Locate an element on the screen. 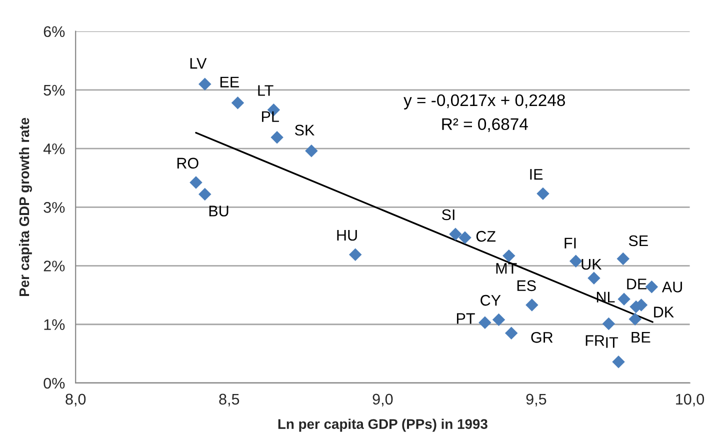 The image size is (720, 439). data-label: GR is located at coordinates (542, 337).